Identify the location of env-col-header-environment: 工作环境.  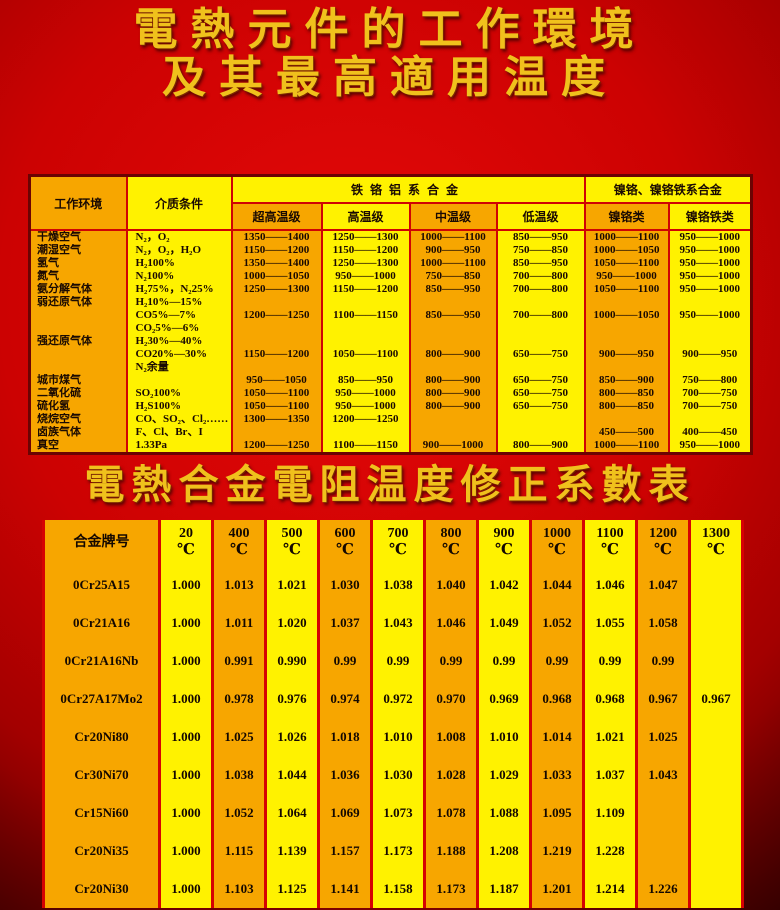
(78, 202).